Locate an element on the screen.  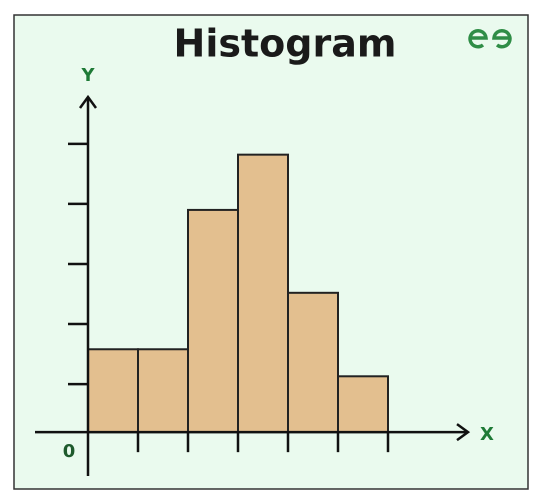
x-axis-arrow is located at coordinates (463, 432).